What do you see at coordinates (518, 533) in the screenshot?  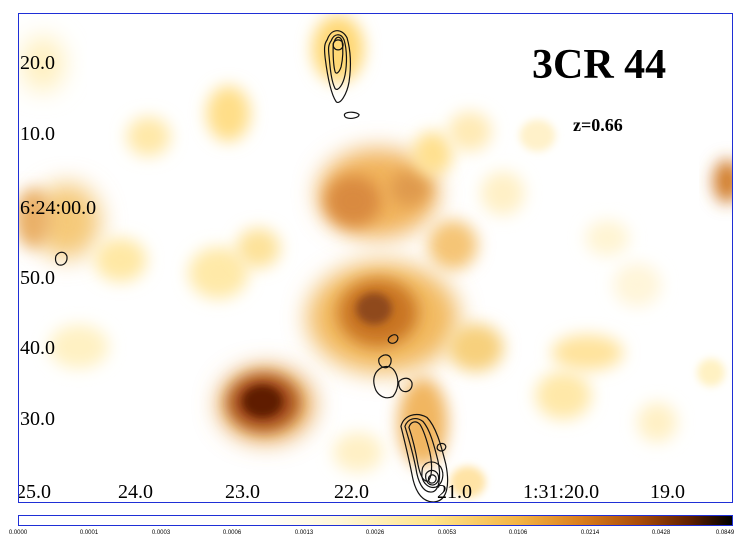 I see `colorbar-tick-label: 0.0106` at bounding box center [518, 533].